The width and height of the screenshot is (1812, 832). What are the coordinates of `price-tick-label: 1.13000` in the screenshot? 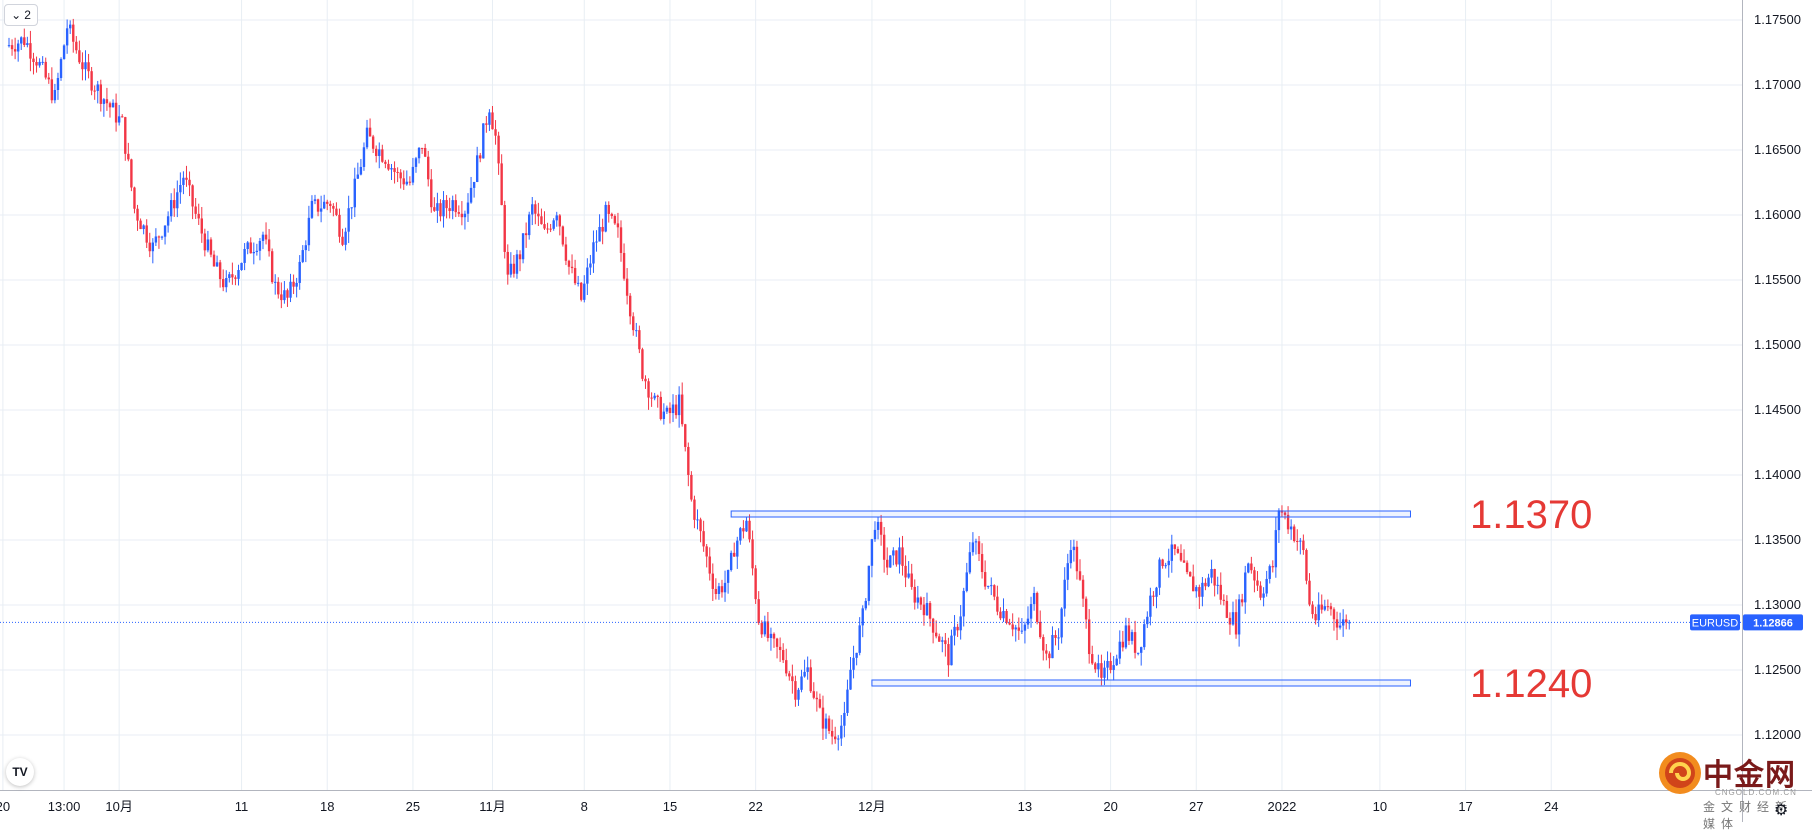 It's located at (1777, 604).